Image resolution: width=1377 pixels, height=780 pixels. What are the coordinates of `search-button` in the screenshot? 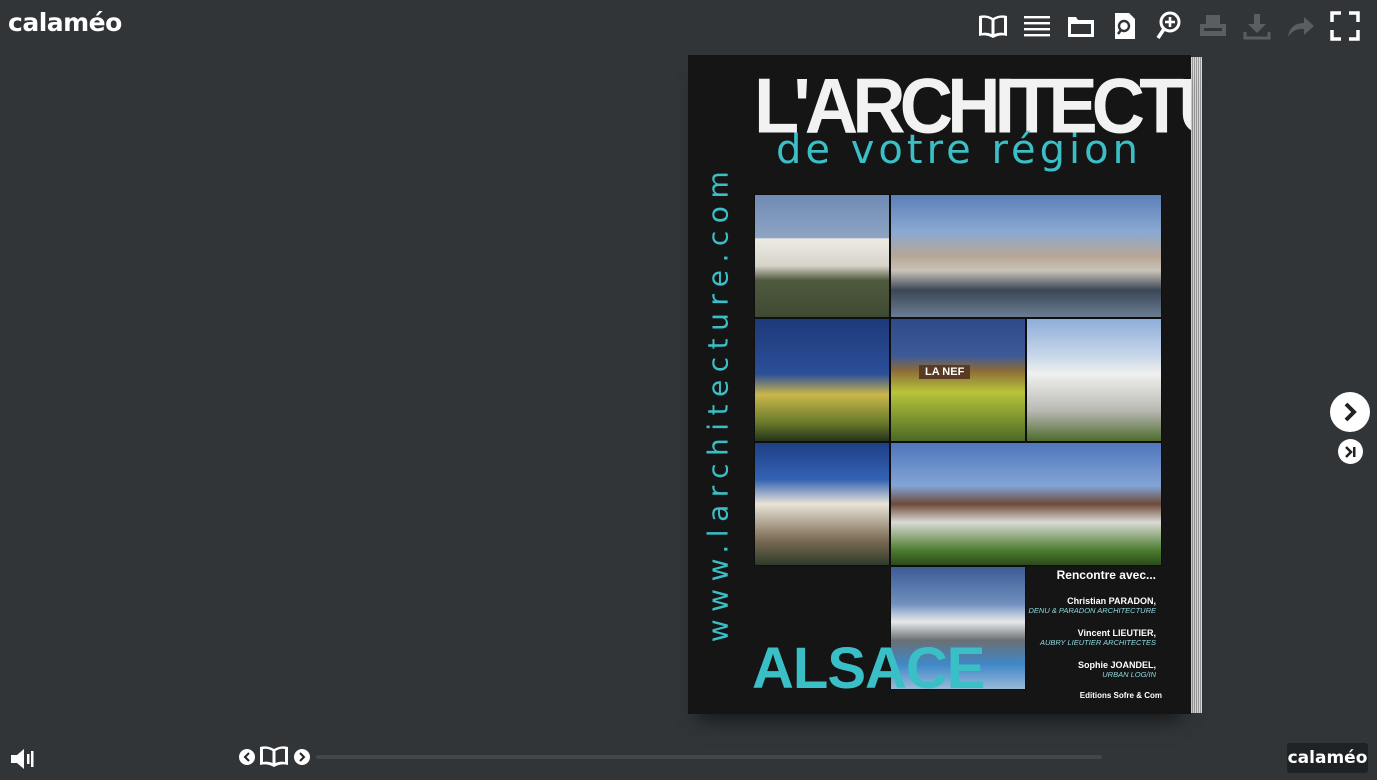 It's located at (1125, 26).